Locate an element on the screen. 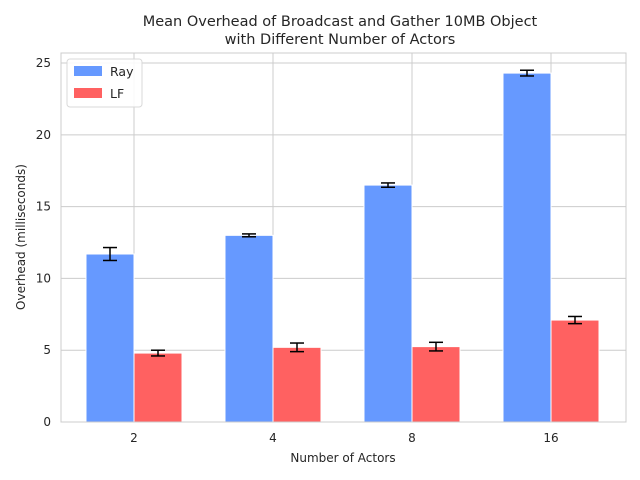 The width and height of the screenshot is (640, 480). x-tick-label: 16 is located at coordinates (550, 438).